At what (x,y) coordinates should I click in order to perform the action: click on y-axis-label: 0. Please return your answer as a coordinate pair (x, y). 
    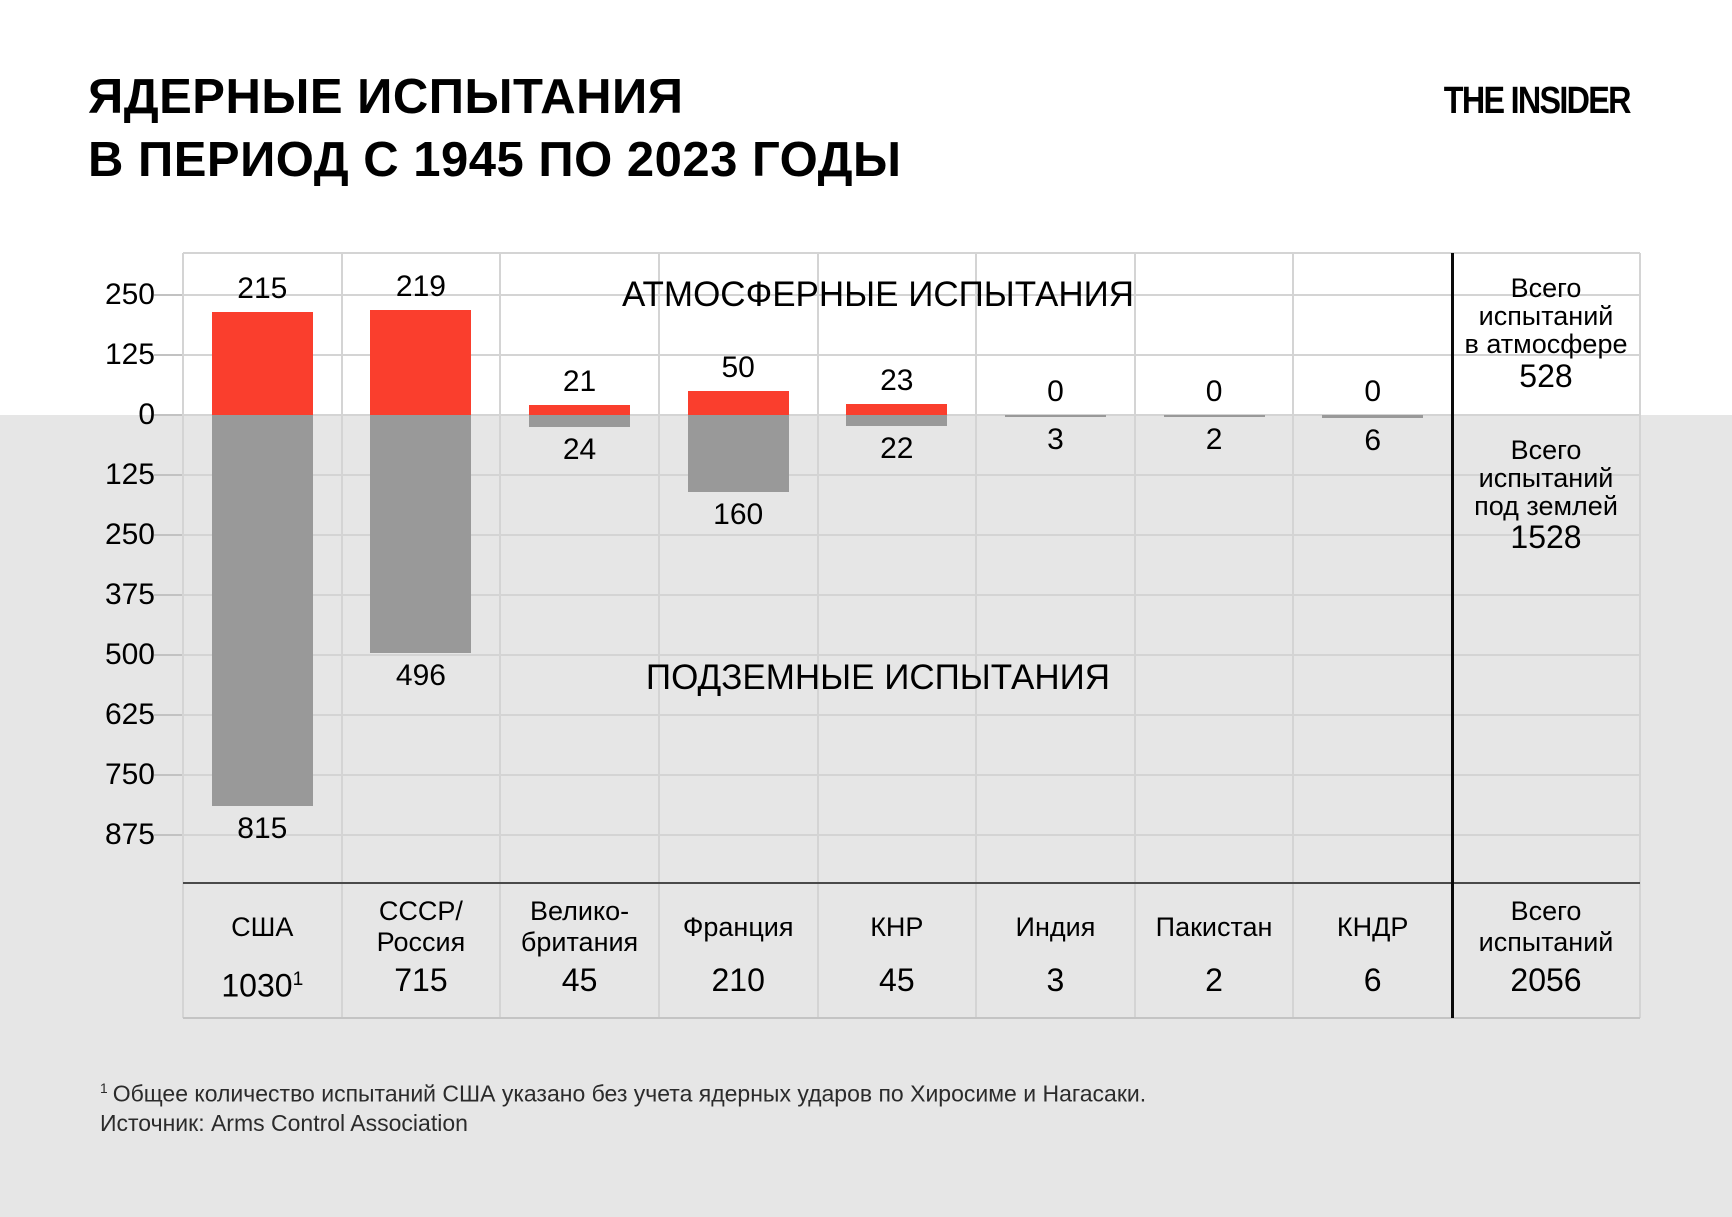
    Looking at the image, I should click on (146, 414).